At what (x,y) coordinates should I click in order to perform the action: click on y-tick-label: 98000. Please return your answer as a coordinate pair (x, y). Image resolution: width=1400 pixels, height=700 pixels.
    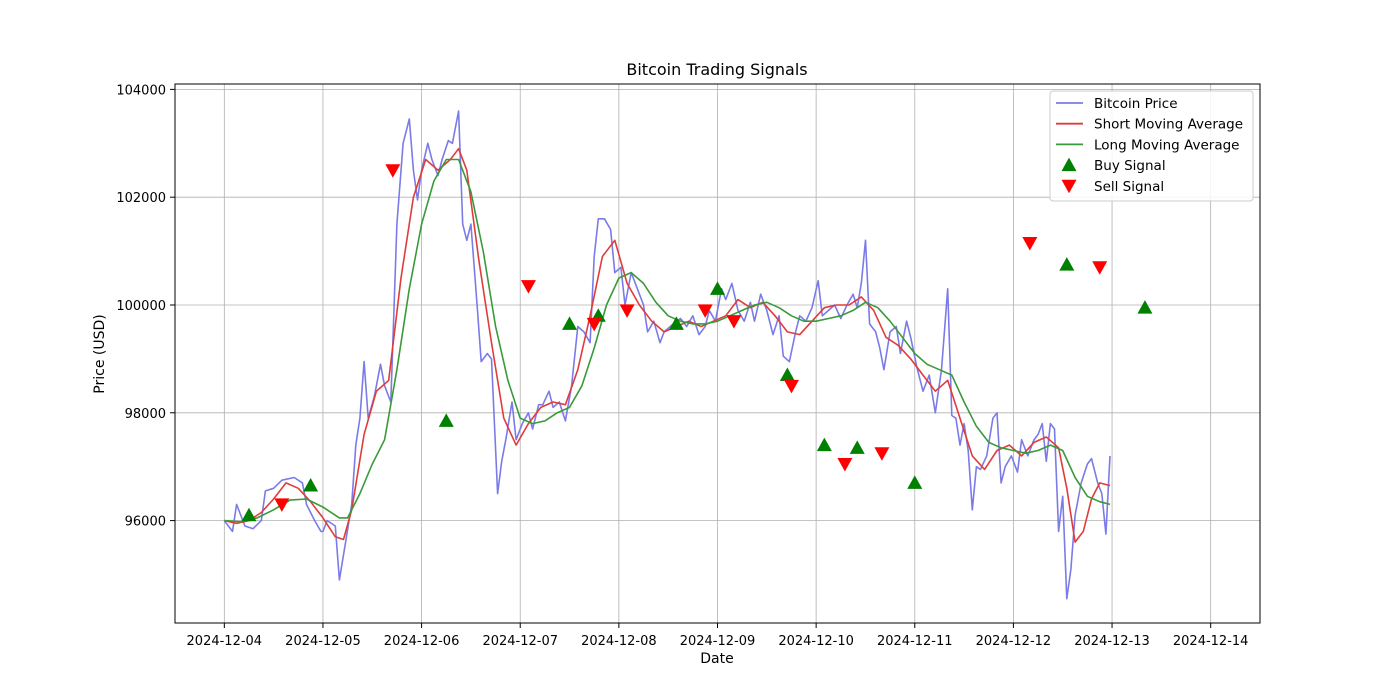
    Looking at the image, I should click on (145, 414).